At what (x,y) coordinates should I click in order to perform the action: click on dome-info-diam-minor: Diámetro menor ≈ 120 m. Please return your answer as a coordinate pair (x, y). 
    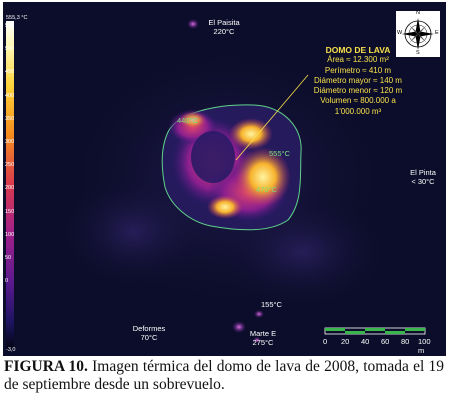
    Looking at the image, I should click on (358, 91).